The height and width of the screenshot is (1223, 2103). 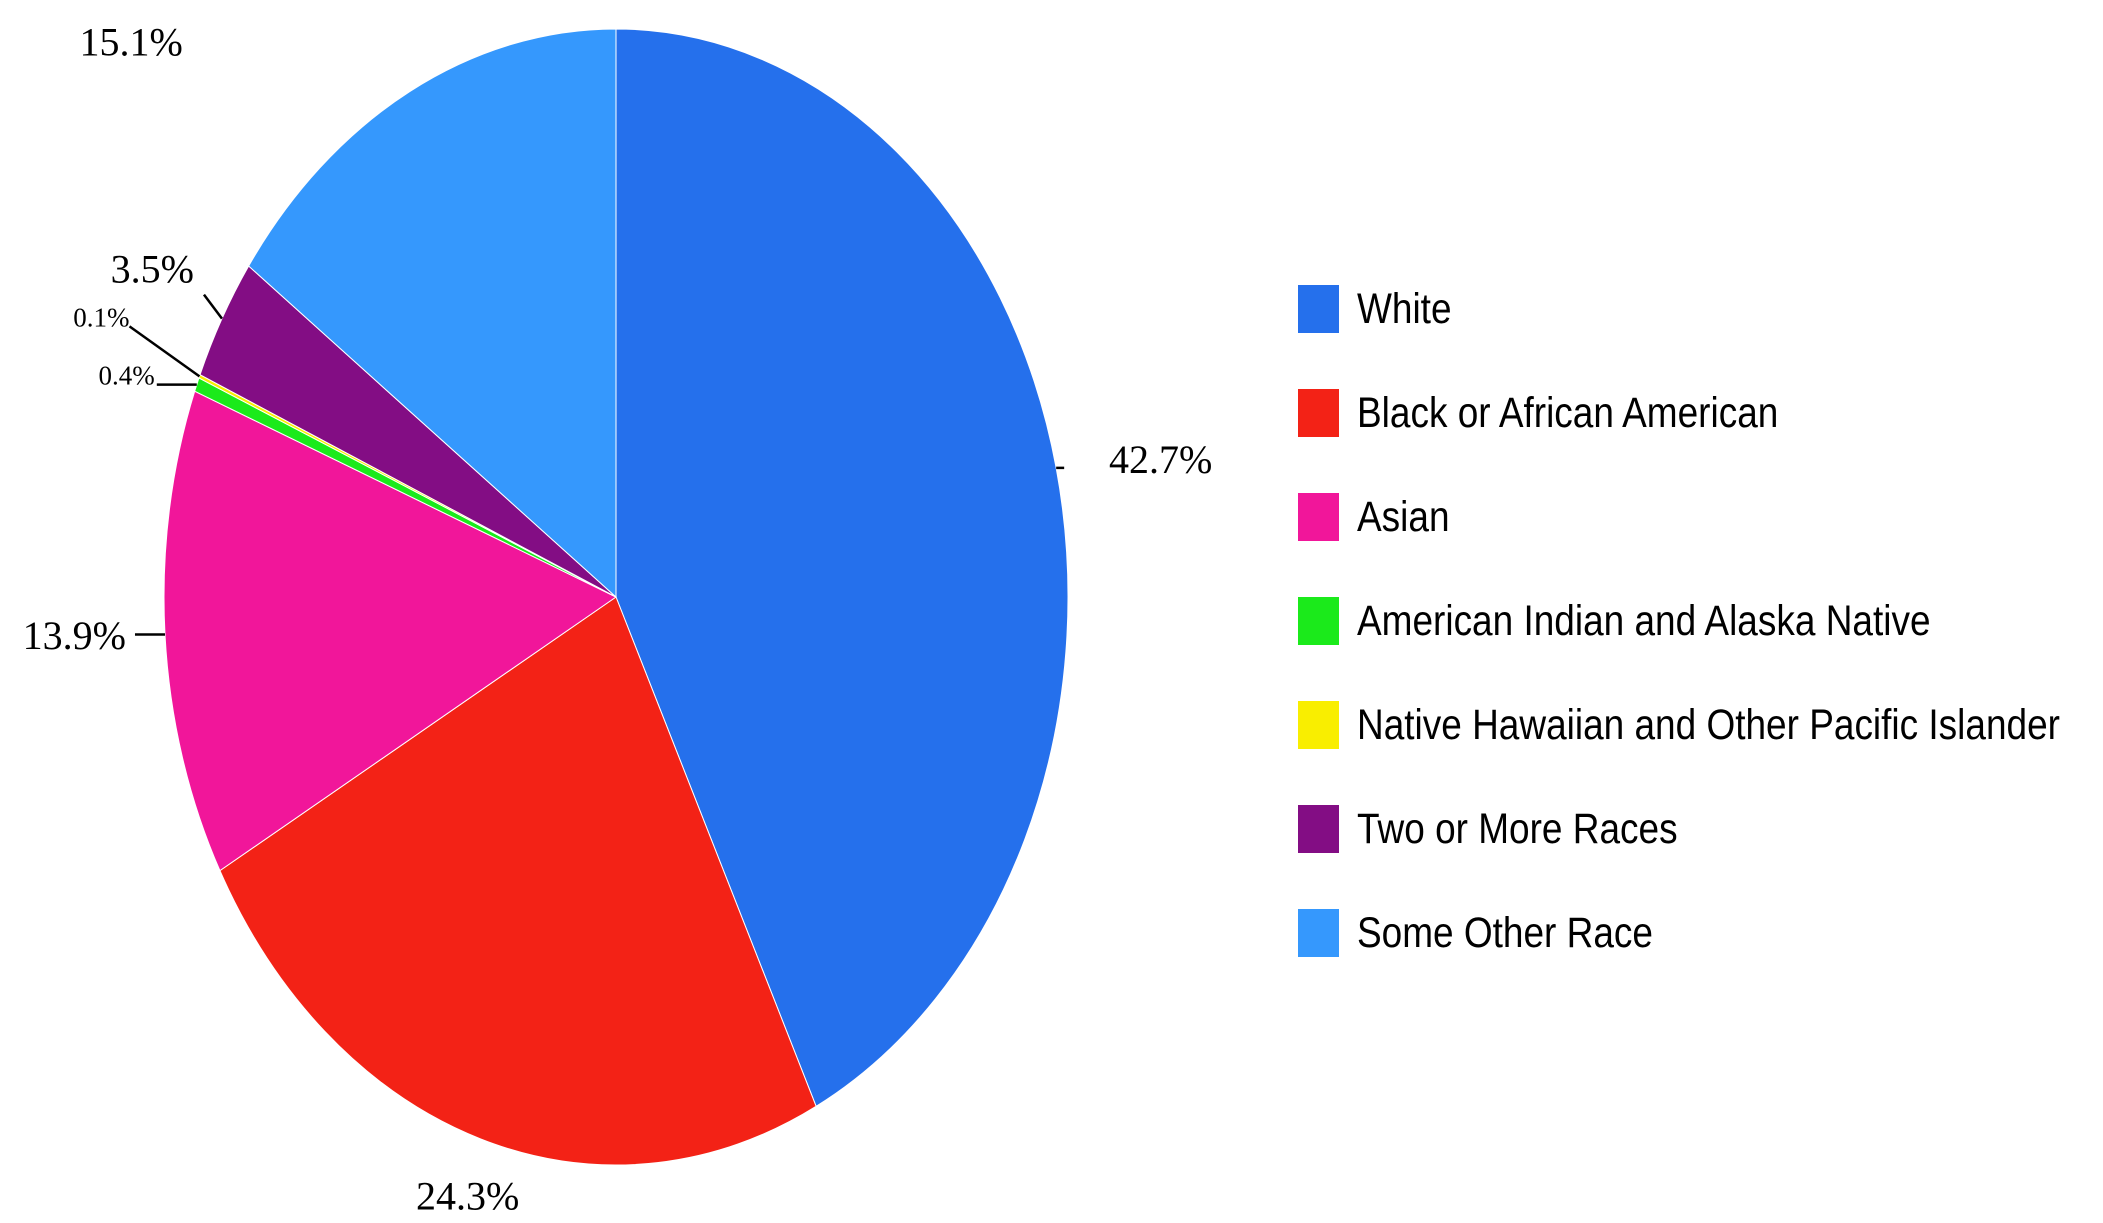 I want to click on legend-swatch-asian, so click(x=1318, y=517).